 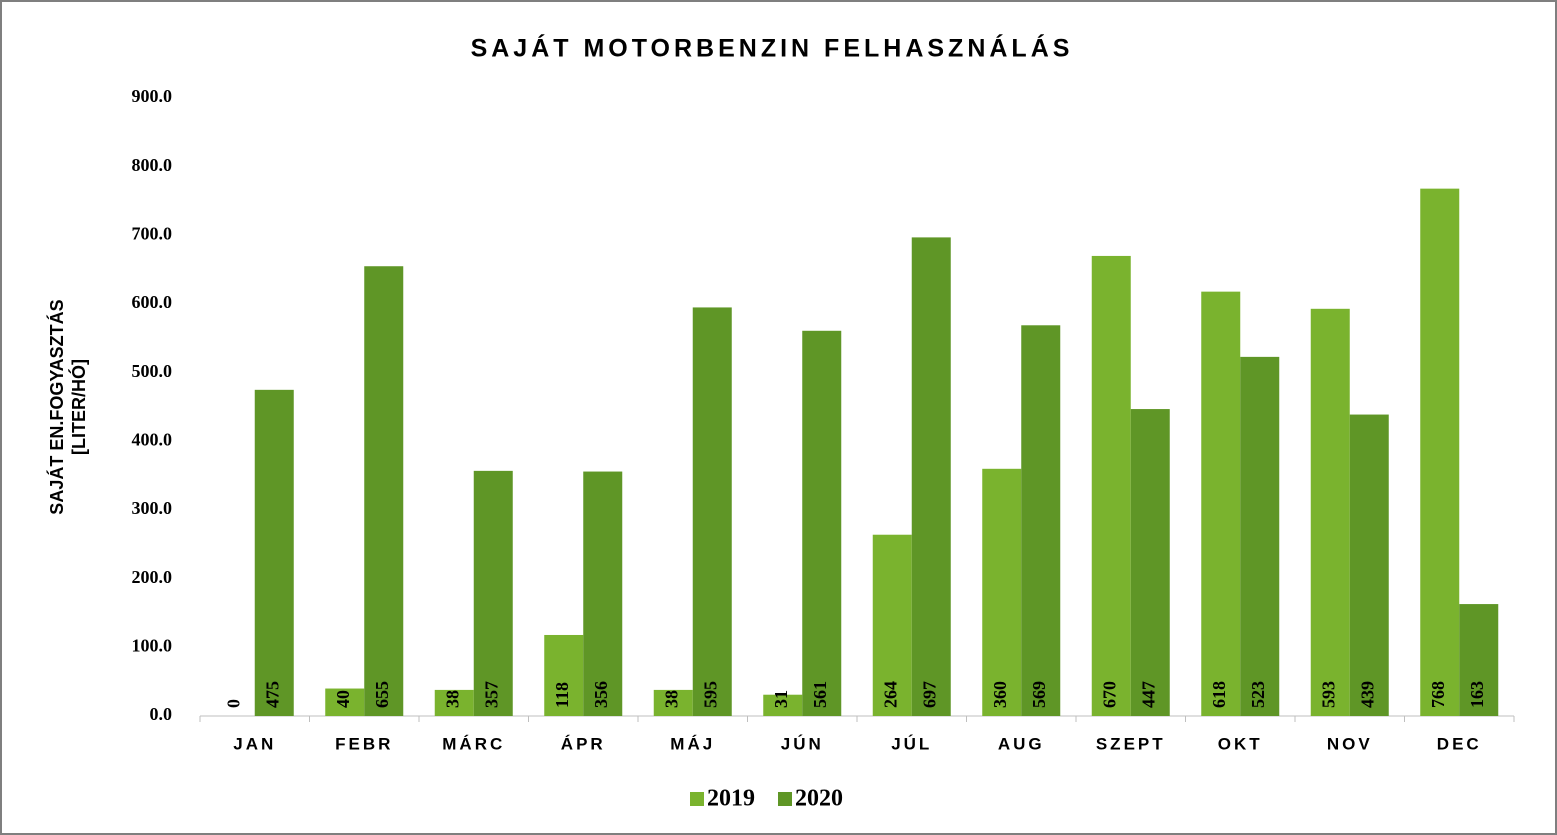 I want to click on data-label: 447, so click(x=1148, y=694).